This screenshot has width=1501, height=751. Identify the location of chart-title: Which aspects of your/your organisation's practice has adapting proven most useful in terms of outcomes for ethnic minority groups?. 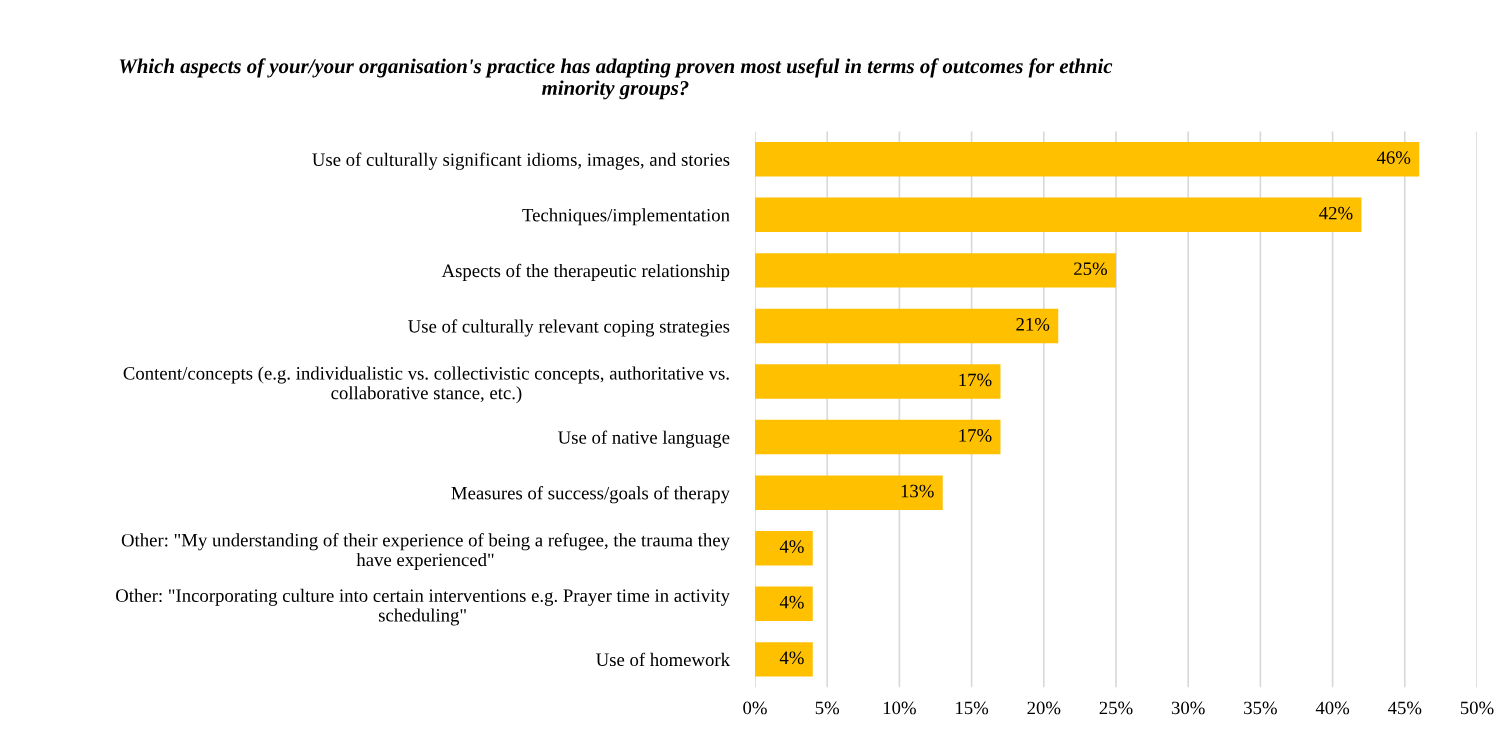
(616, 79).